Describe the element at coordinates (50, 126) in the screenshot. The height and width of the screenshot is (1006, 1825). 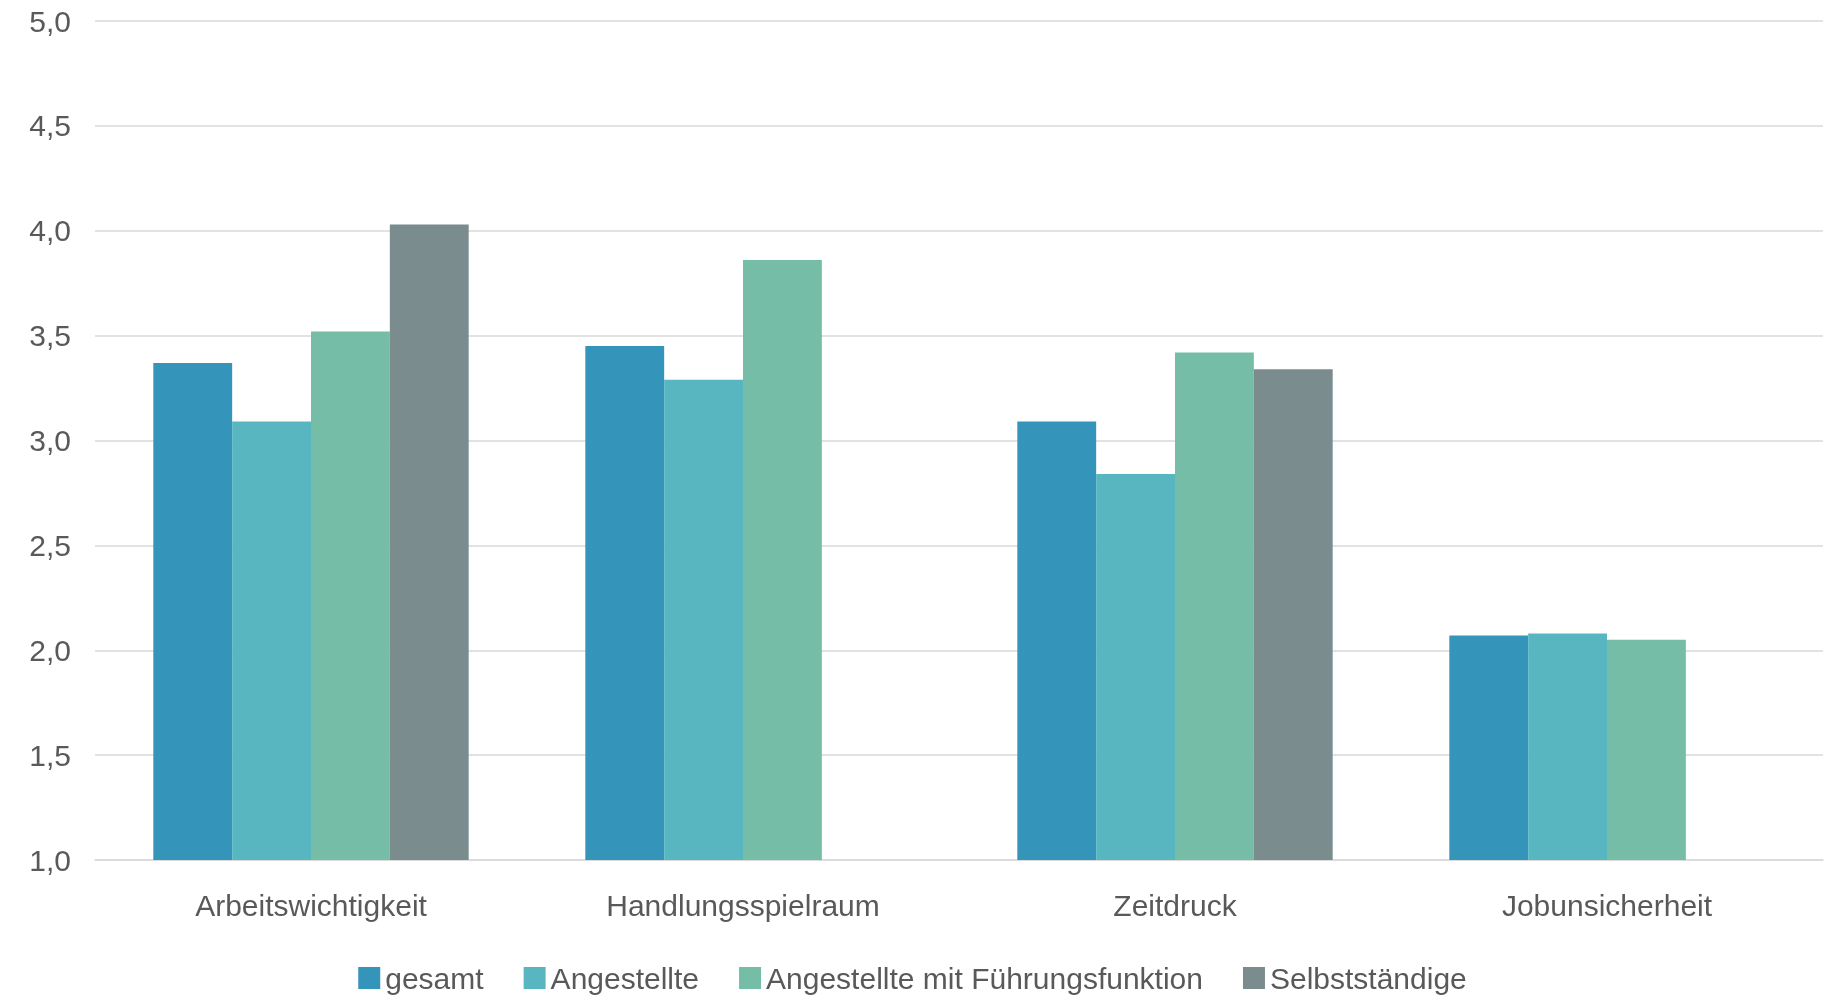
I see `y-tick-label: 4,5` at that location.